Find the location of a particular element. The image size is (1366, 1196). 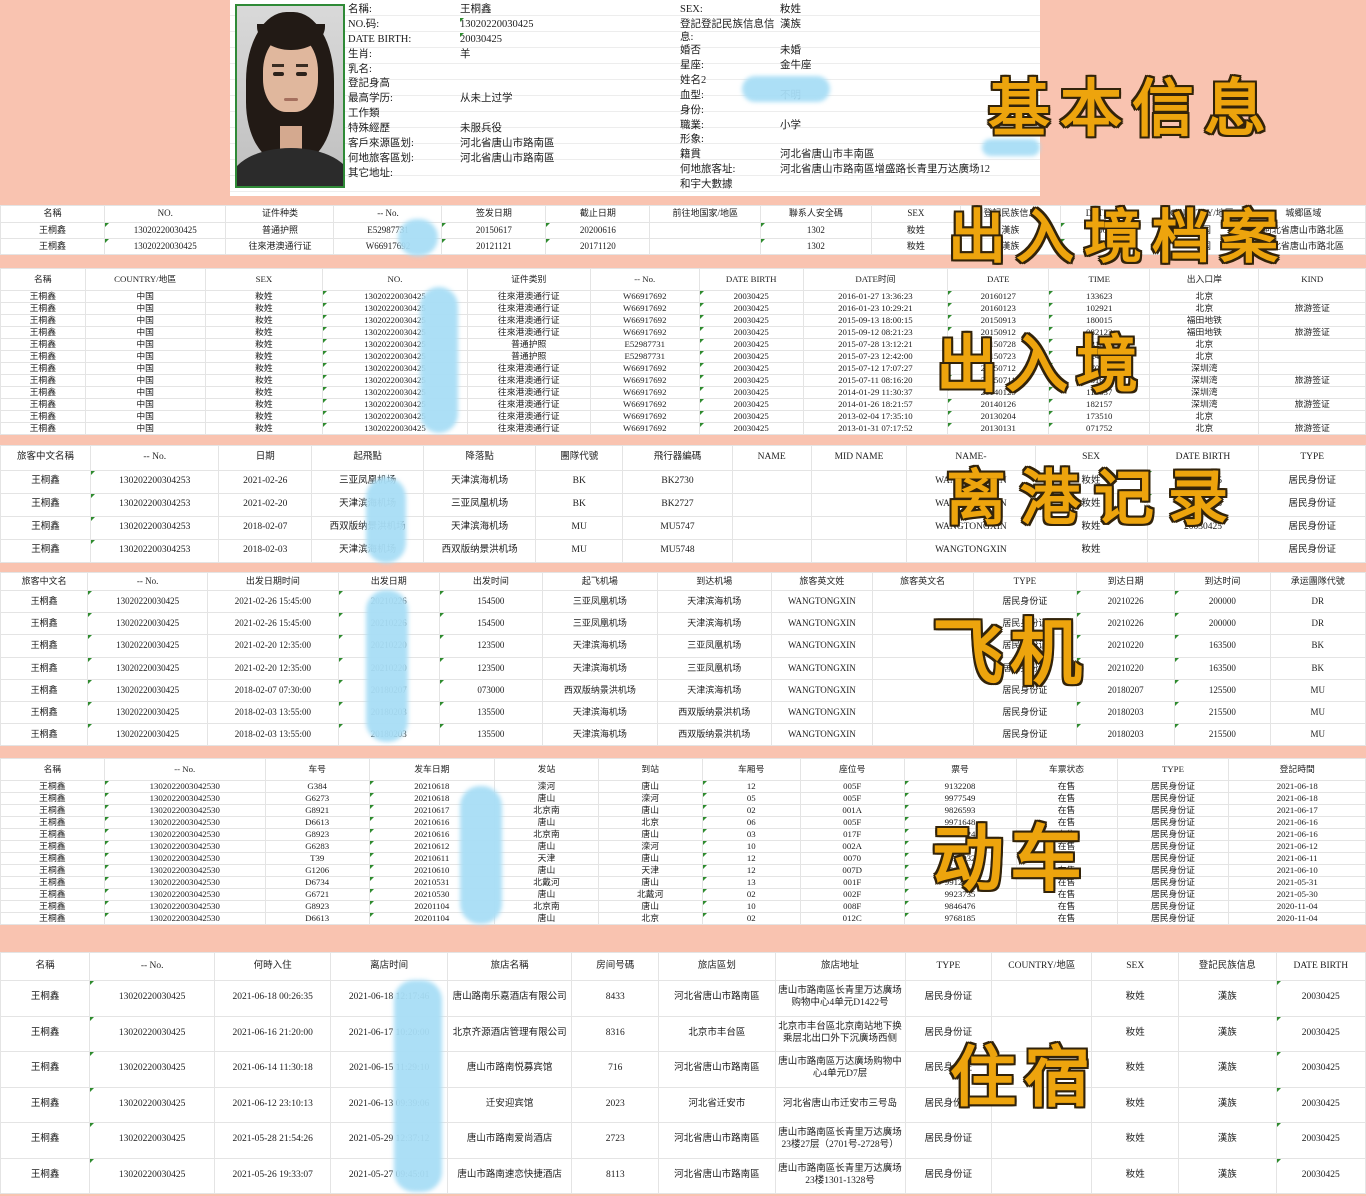

overlay-label-flight: 飞机 is located at coordinates (1010, 653).